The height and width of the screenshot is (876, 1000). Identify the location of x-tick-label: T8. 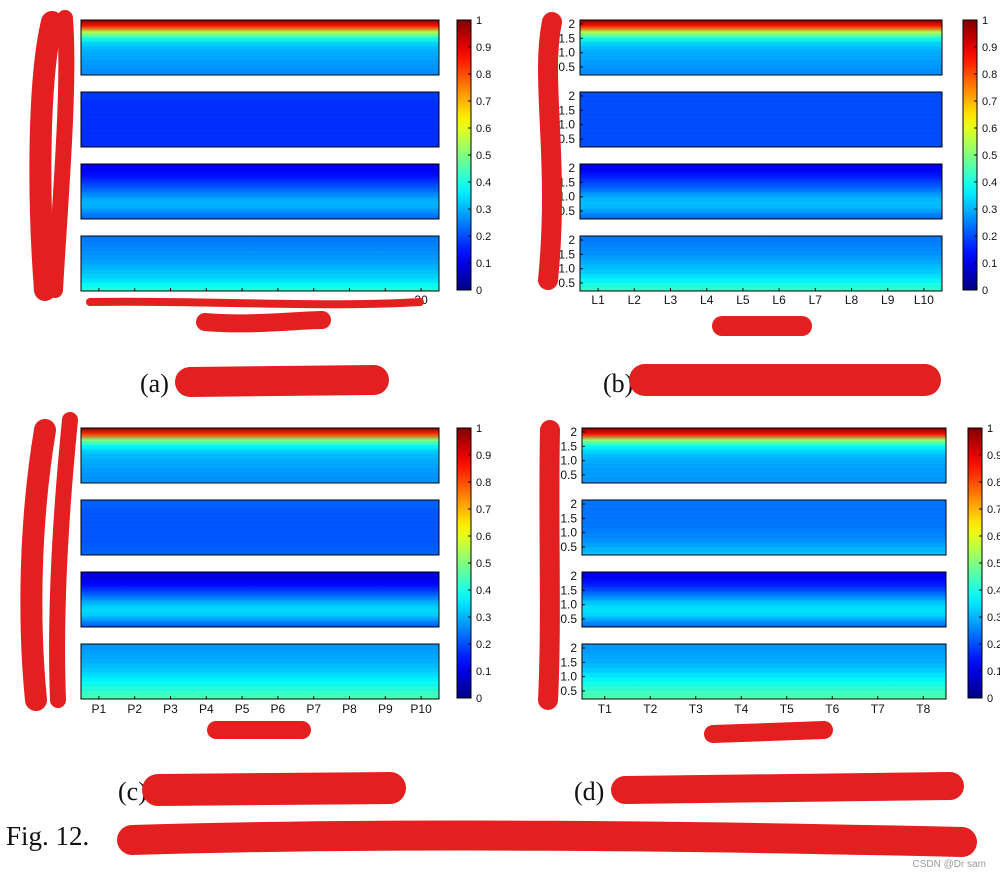
(923, 709).